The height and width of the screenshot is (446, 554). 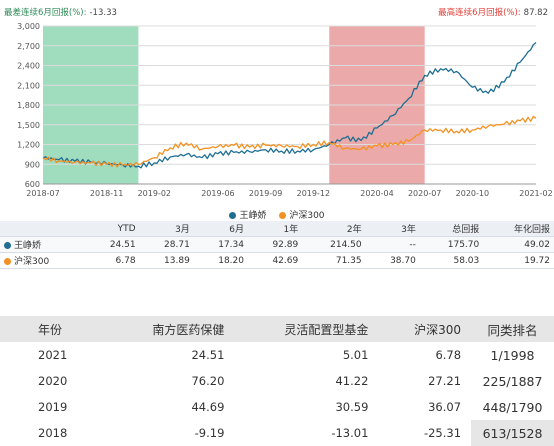 I want to click on table-cell: 2019, so click(x=53, y=407).